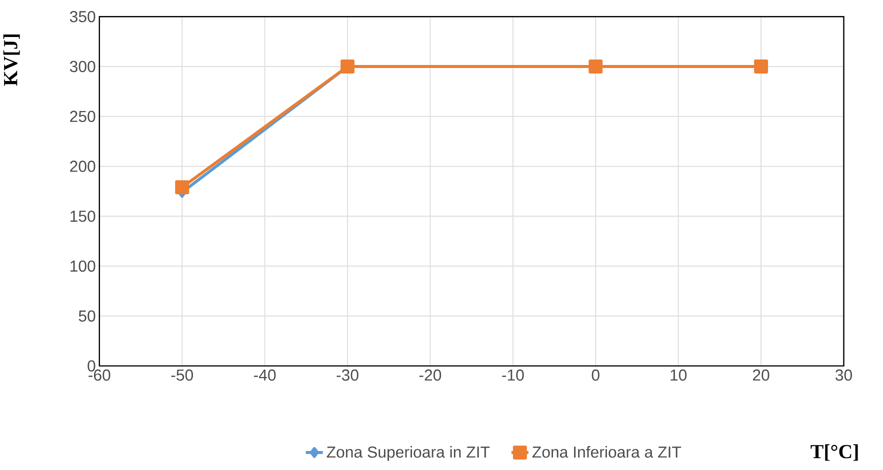  Describe the element at coordinates (678, 375) in the screenshot. I see `x-tick-label: 10` at that location.